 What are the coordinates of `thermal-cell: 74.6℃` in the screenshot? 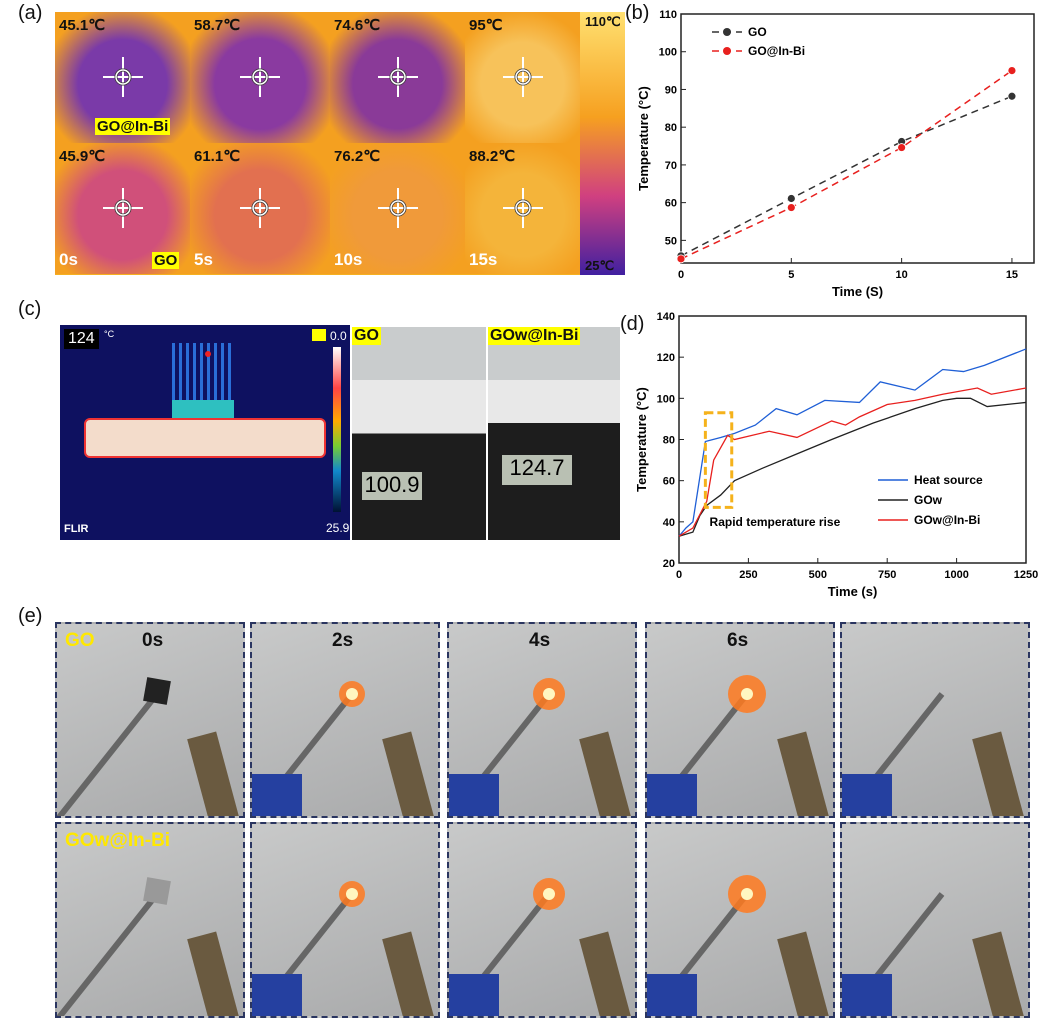 It's located at (397, 77).